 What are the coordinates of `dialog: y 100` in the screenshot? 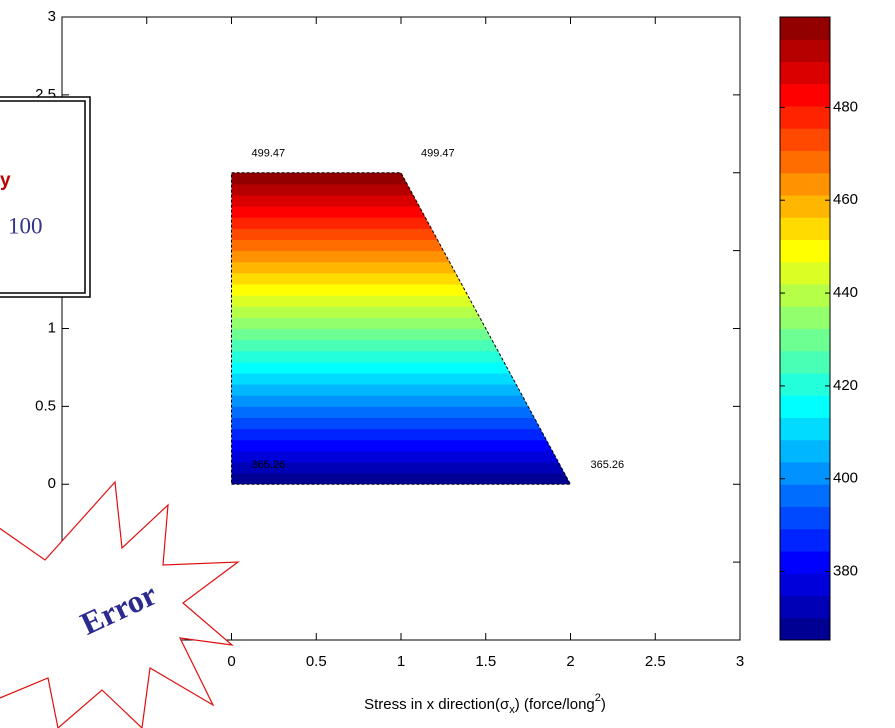 It's located at (45, 197).